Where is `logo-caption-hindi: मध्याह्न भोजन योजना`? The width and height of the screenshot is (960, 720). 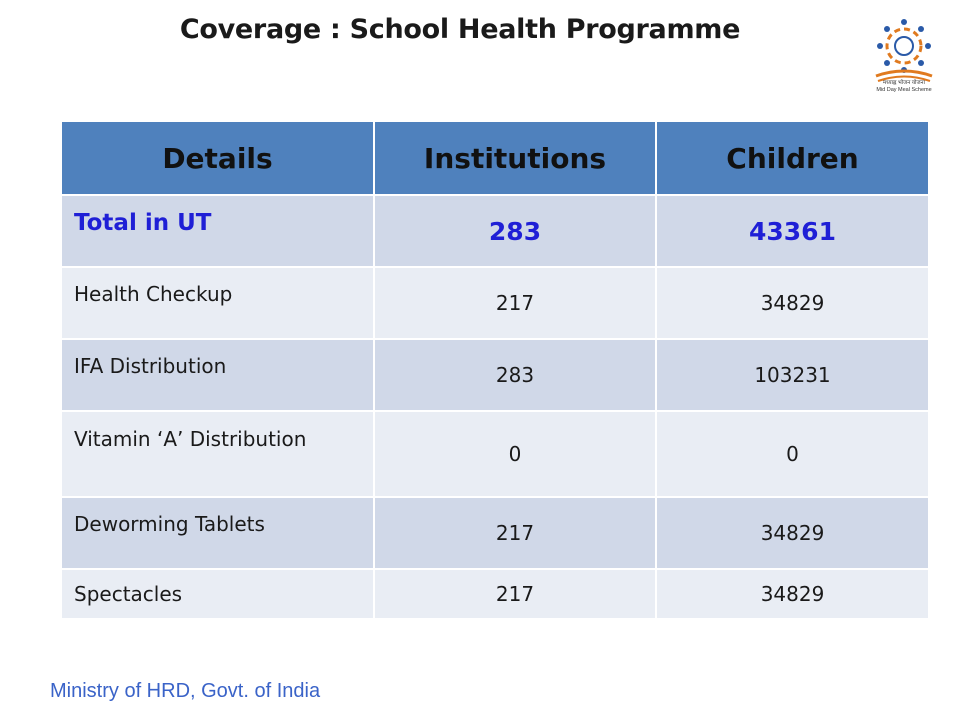
logo-caption-hindi: मध्याह्न भोजन योजना is located at coordinates (904, 83).